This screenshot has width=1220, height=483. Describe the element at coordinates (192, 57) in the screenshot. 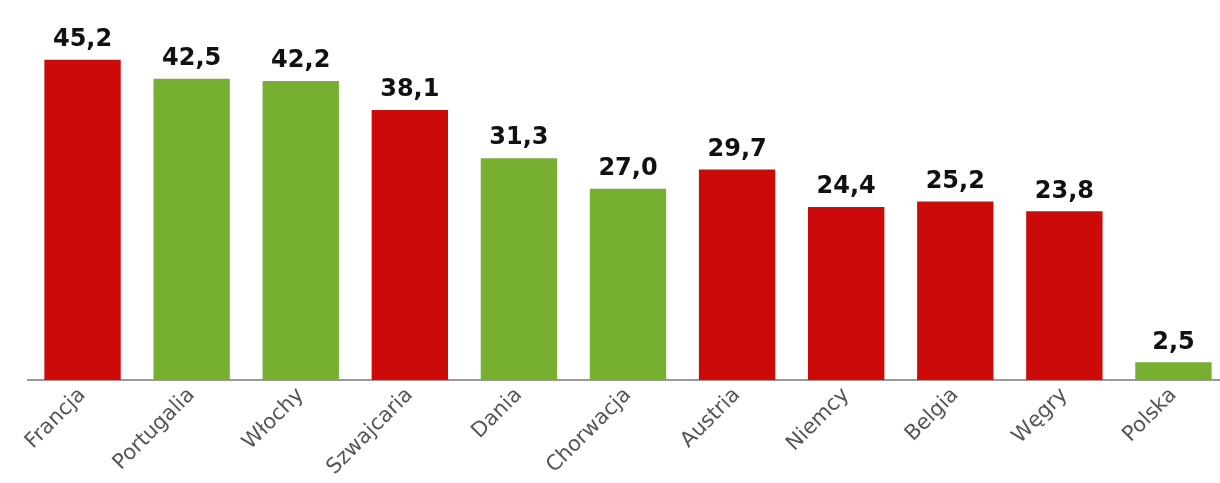

I see `data-label: 42,5` at that location.